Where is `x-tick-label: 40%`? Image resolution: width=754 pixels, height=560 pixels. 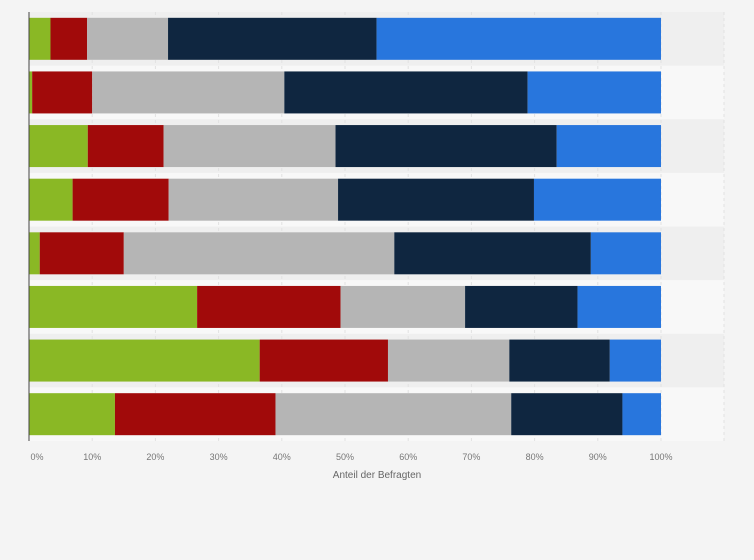
x-tick-label: 40% is located at coordinates (282, 457).